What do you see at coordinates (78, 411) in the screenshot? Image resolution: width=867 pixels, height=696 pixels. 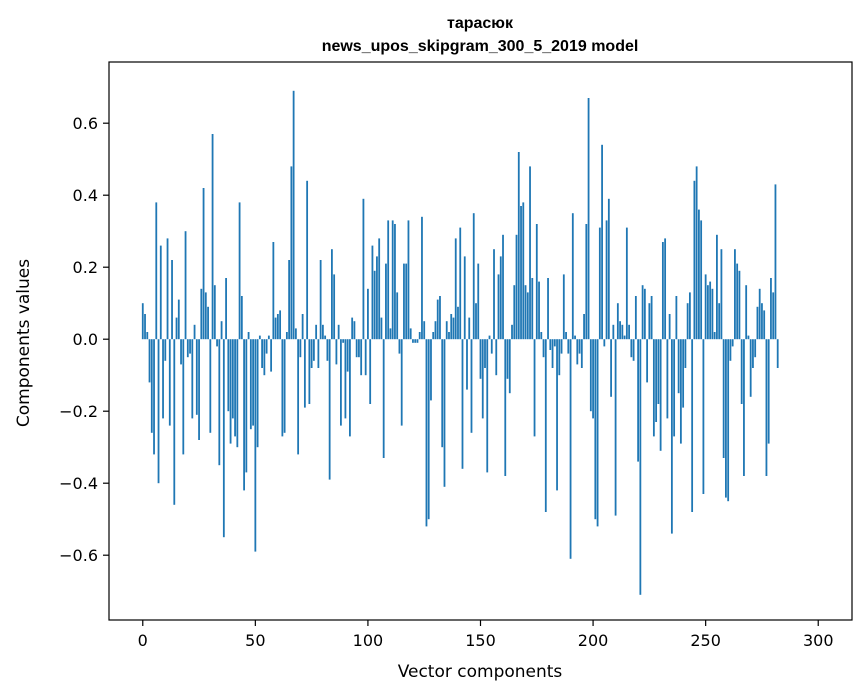 I see `y-tick-label: −0.2` at bounding box center [78, 411].